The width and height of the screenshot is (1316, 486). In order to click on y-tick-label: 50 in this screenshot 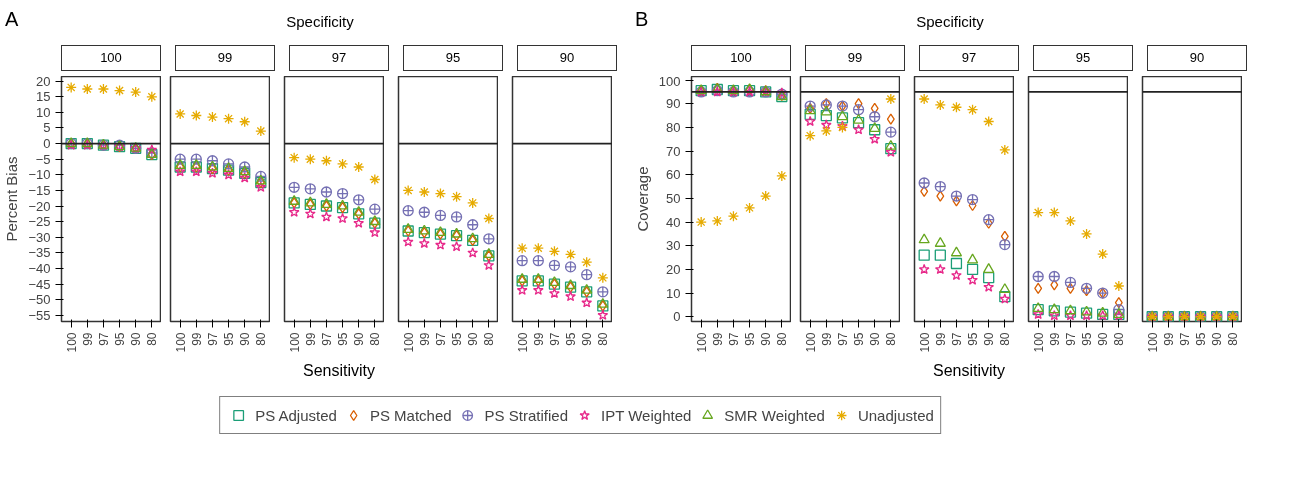, I will do `click(673, 198)`.